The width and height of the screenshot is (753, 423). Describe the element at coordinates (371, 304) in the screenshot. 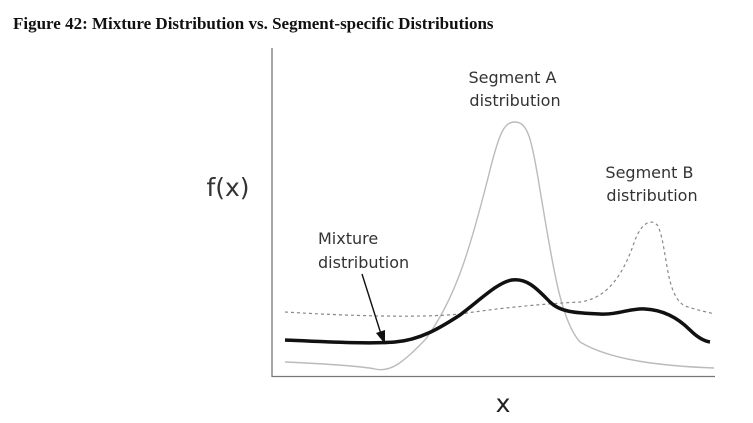

I see `arrow` at that location.